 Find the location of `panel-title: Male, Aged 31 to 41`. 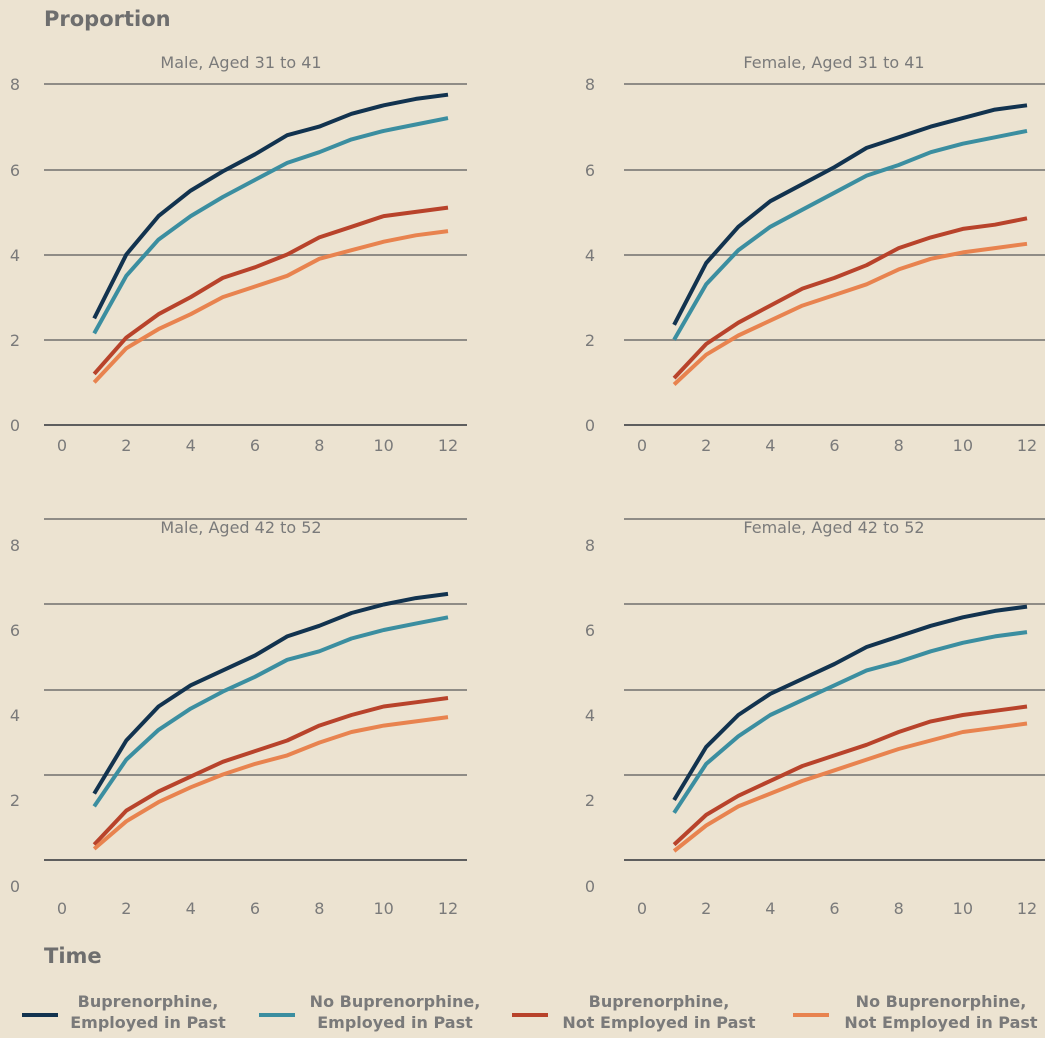

panel-title: Male, Aged 31 to 41 is located at coordinates (240, 62).